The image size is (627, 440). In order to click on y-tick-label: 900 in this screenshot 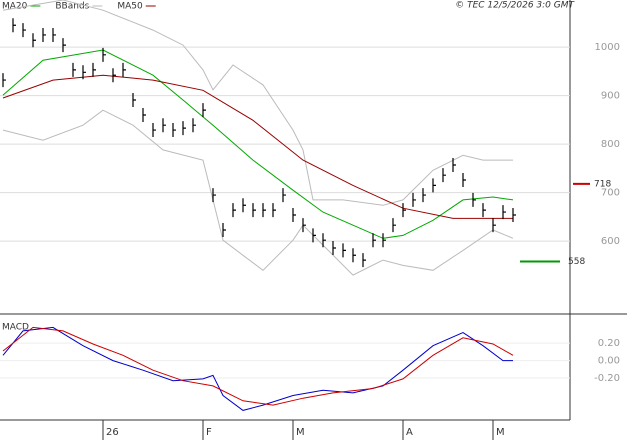, I will do `click(610, 96)`.